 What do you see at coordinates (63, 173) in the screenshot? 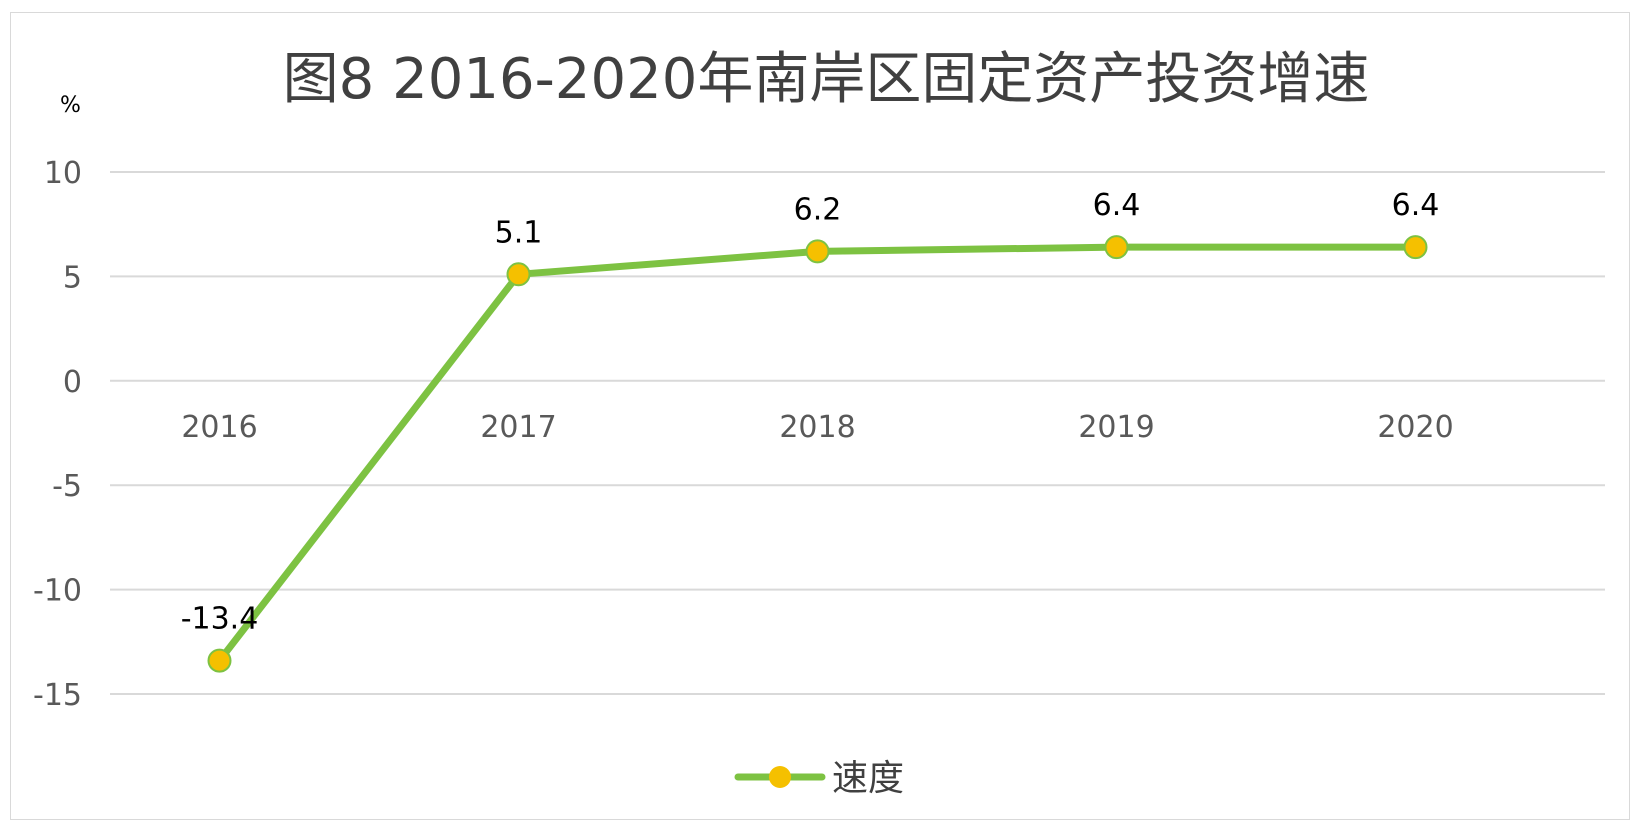
I see `y-tick-label: 10` at bounding box center [63, 173].